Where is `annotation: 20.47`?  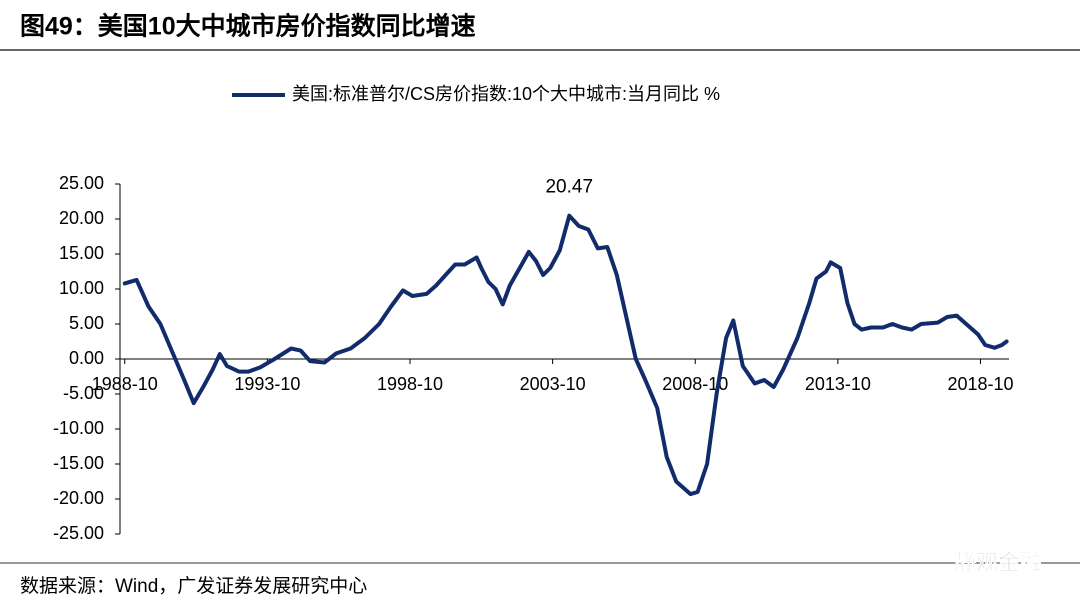 annotation: 20.47 is located at coordinates (569, 187).